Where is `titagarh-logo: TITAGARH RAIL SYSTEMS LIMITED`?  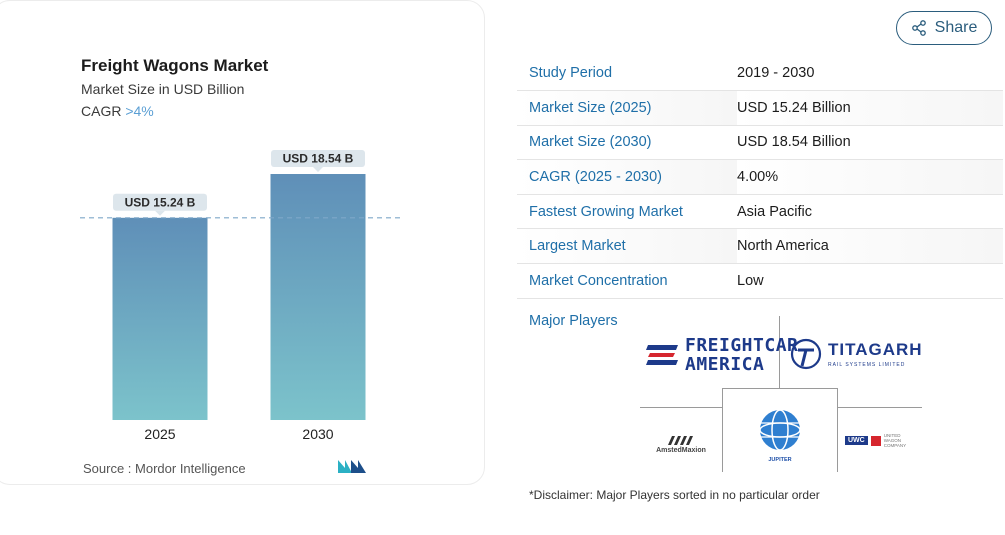
titagarh-logo: TITAGARH RAIL SYSTEMS LIMITED is located at coordinates (856, 354).